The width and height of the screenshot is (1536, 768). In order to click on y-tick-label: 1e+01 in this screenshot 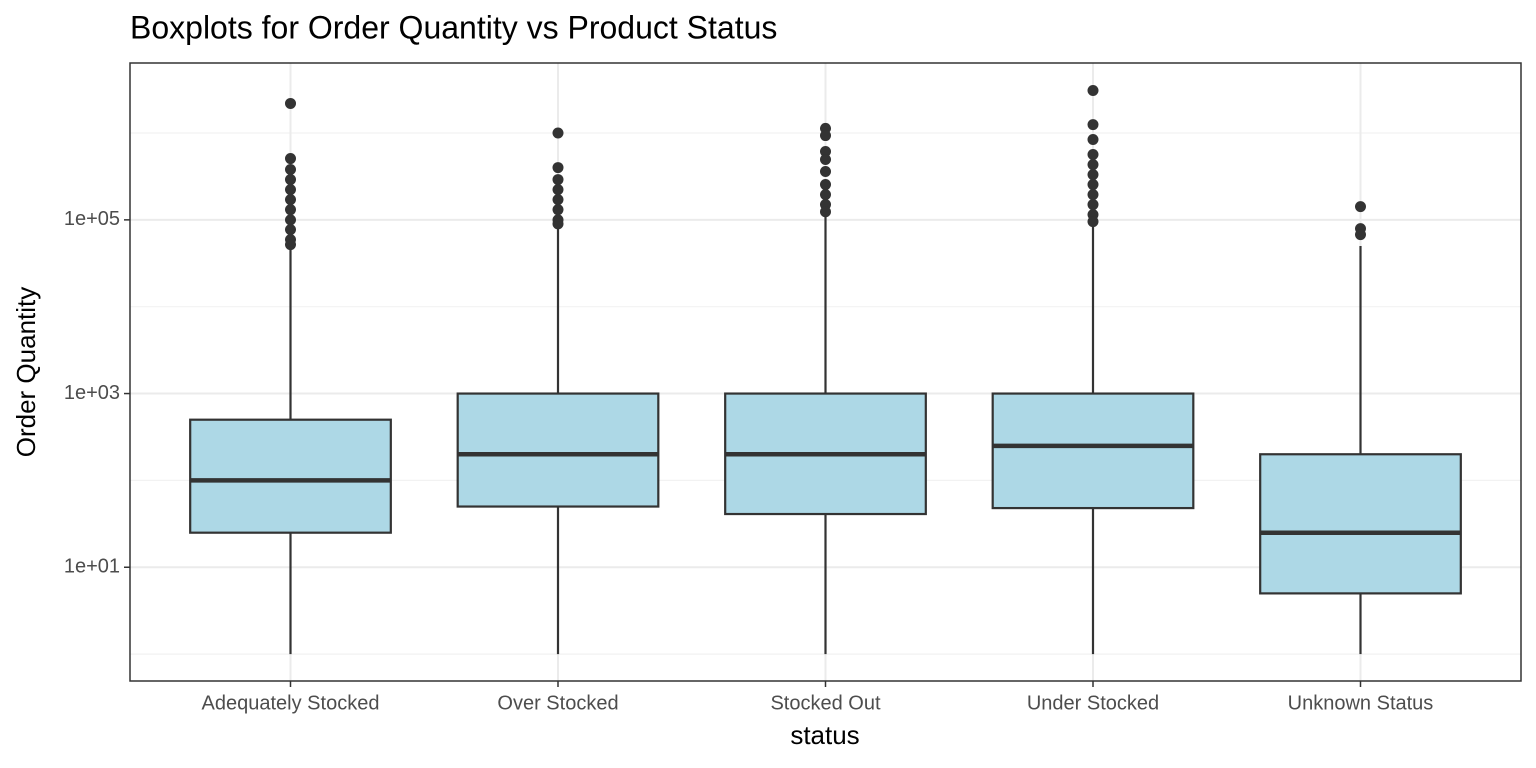, I will do `click(92, 567)`.